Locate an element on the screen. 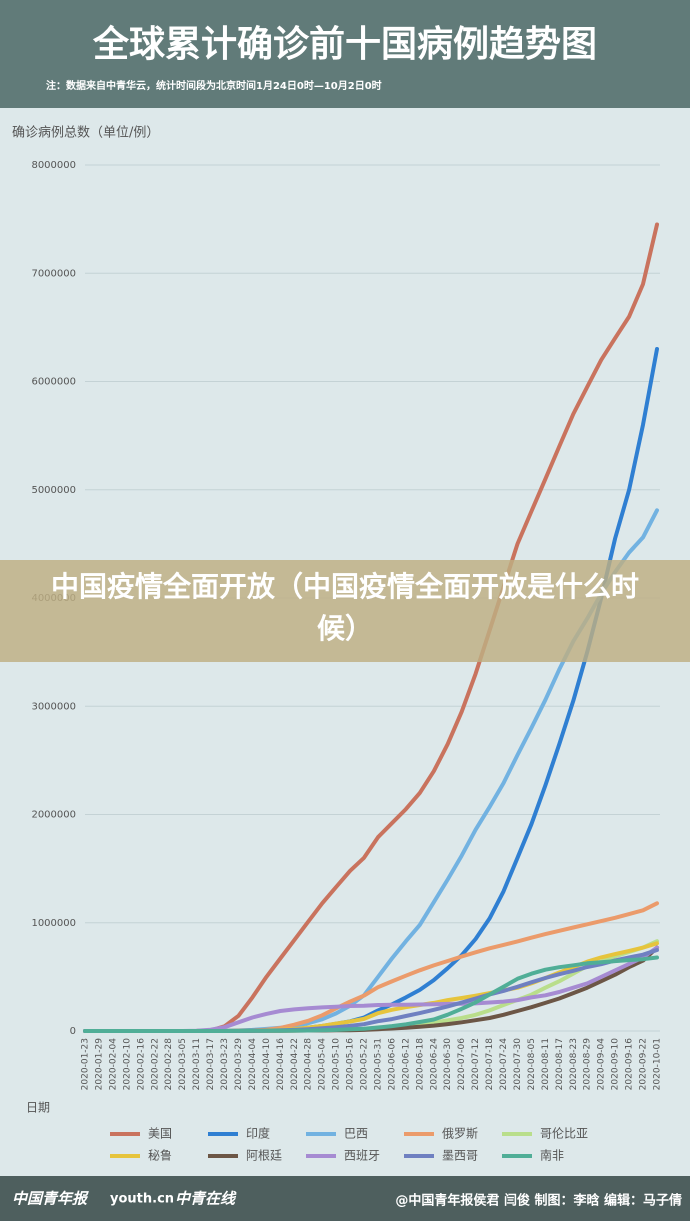 The width and height of the screenshot is (690, 1221). x-tick-label: 2020-03-29 is located at coordinates (239, 1064).